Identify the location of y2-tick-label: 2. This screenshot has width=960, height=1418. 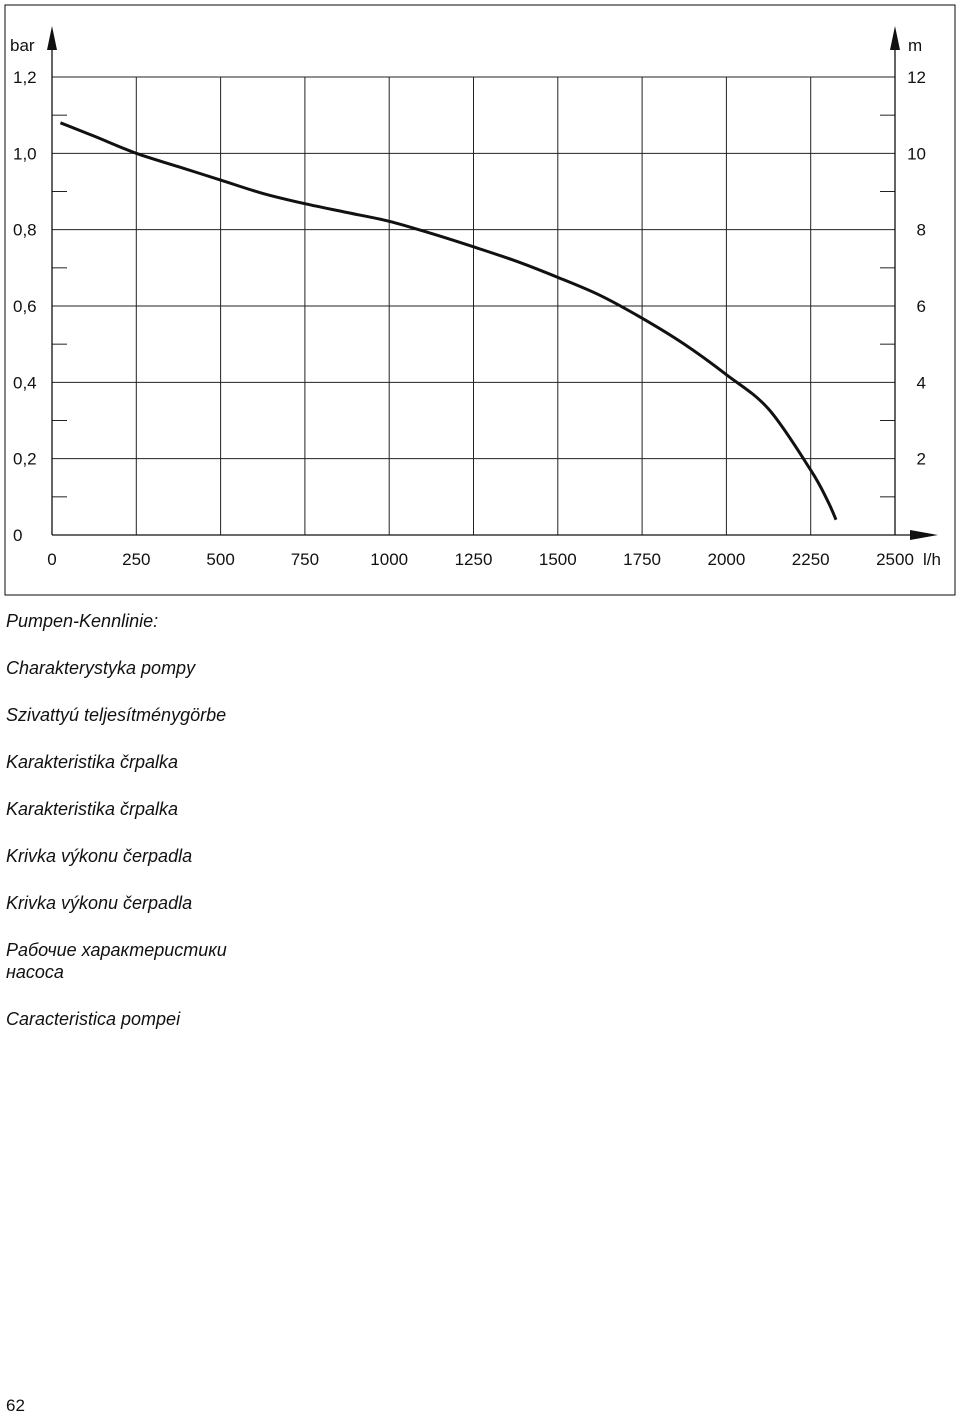
(921, 459).